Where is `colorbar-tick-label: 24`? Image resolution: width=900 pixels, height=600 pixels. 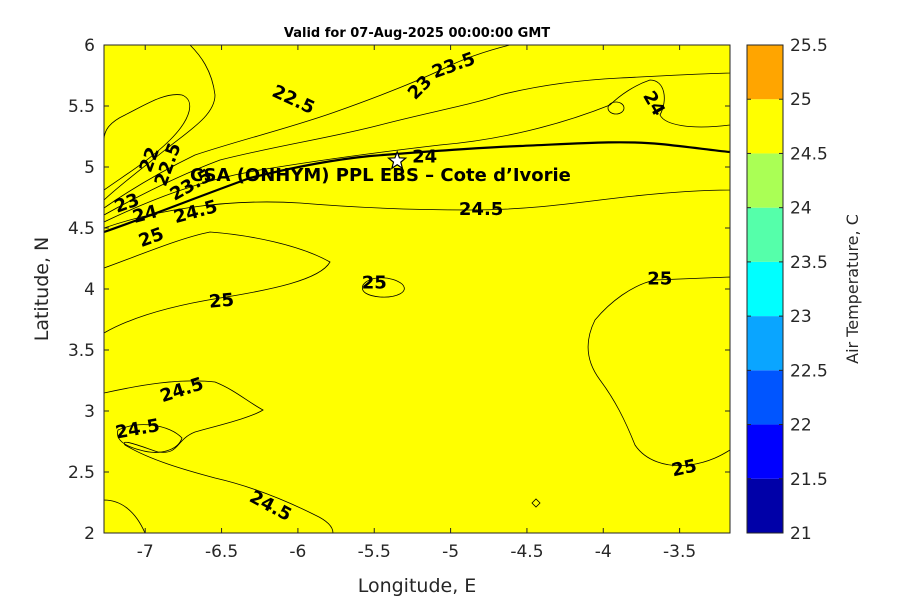
colorbar-tick-label: 24 is located at coordinates (801, 209).